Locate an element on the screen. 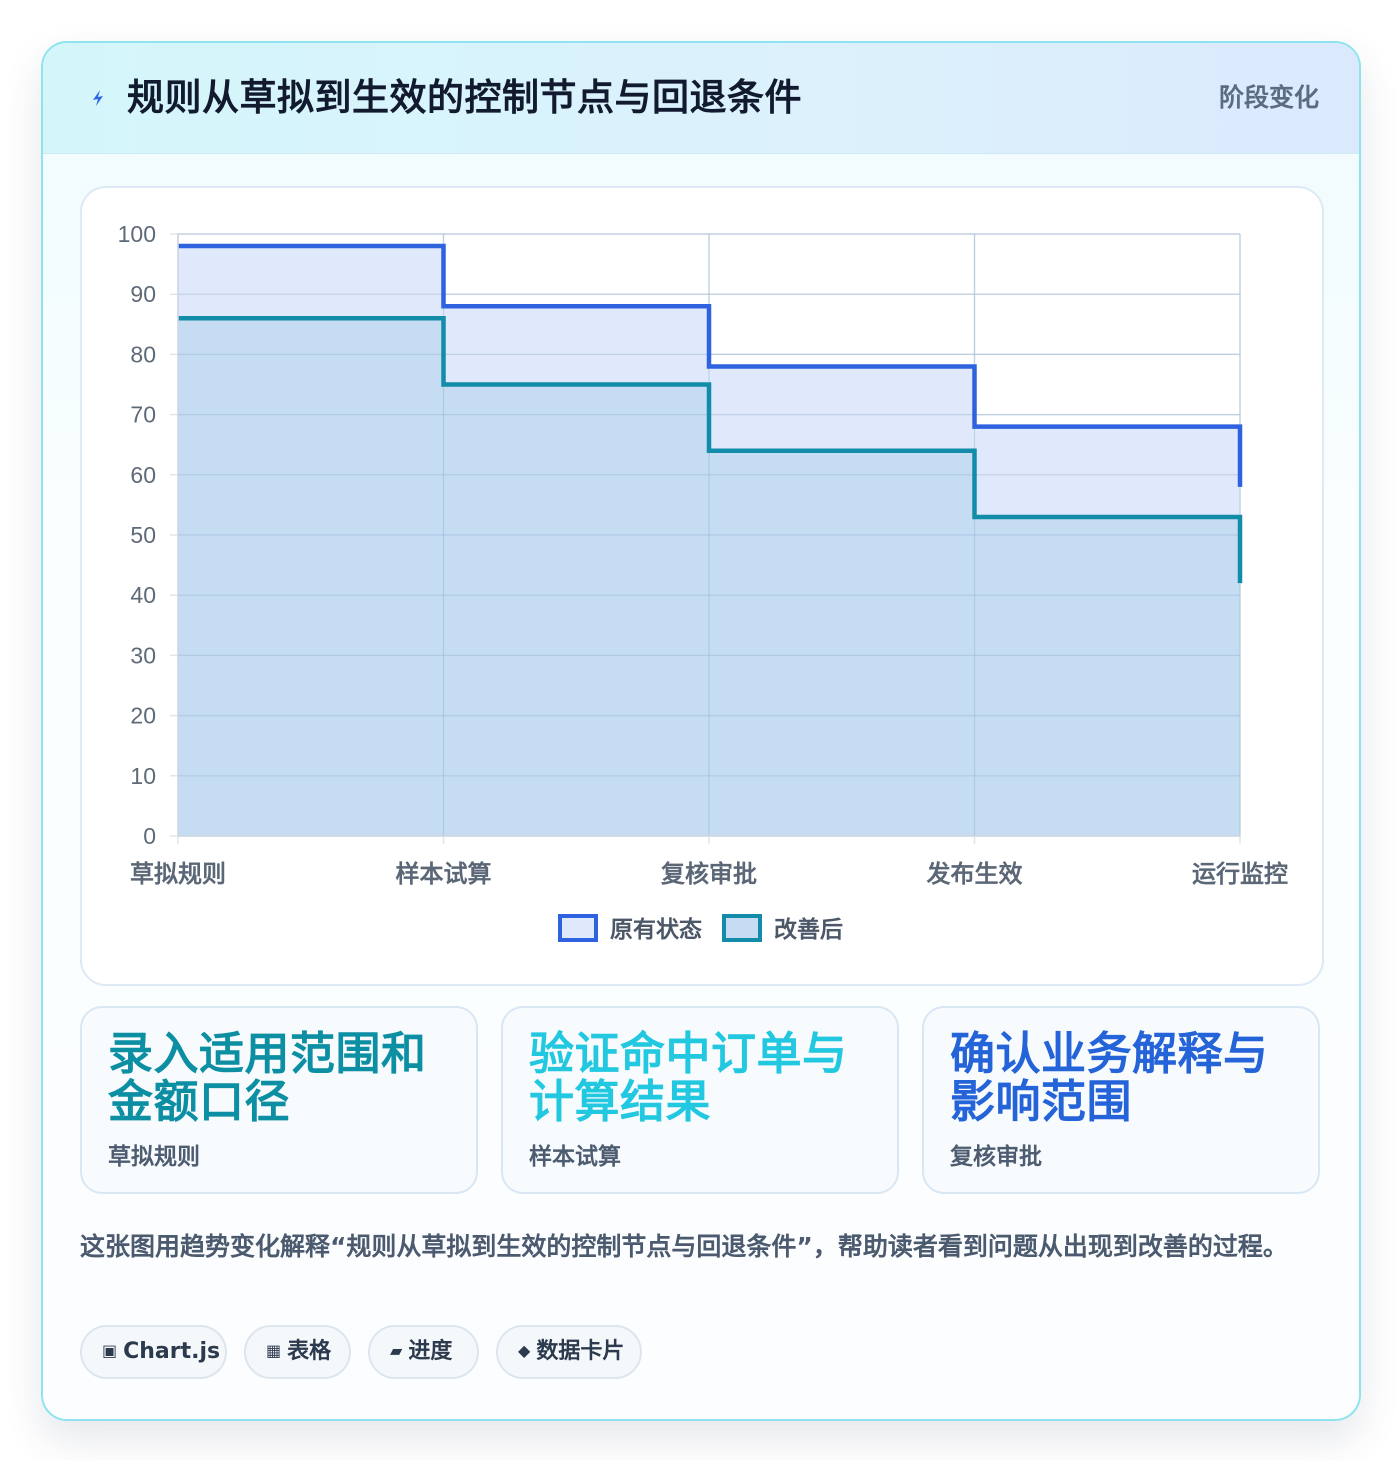 The width and height of the screenshot is (1400, 1460). tag-chartjs: ▣ Chart.js is located at coordinates (153, 1352).